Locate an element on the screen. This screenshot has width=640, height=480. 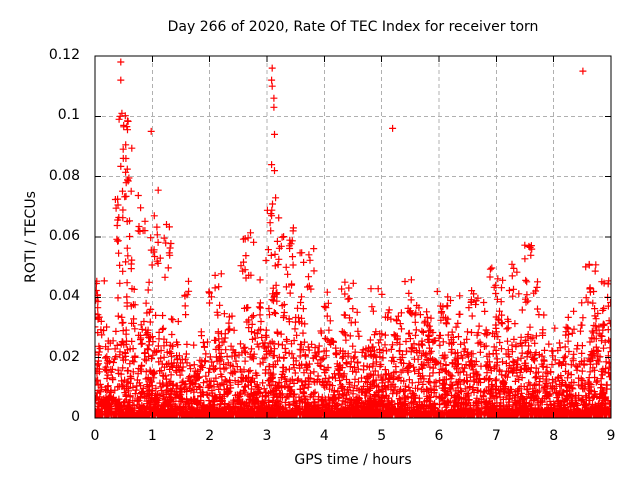
x-tick-label: 3 is located at coordinates (267, 436).